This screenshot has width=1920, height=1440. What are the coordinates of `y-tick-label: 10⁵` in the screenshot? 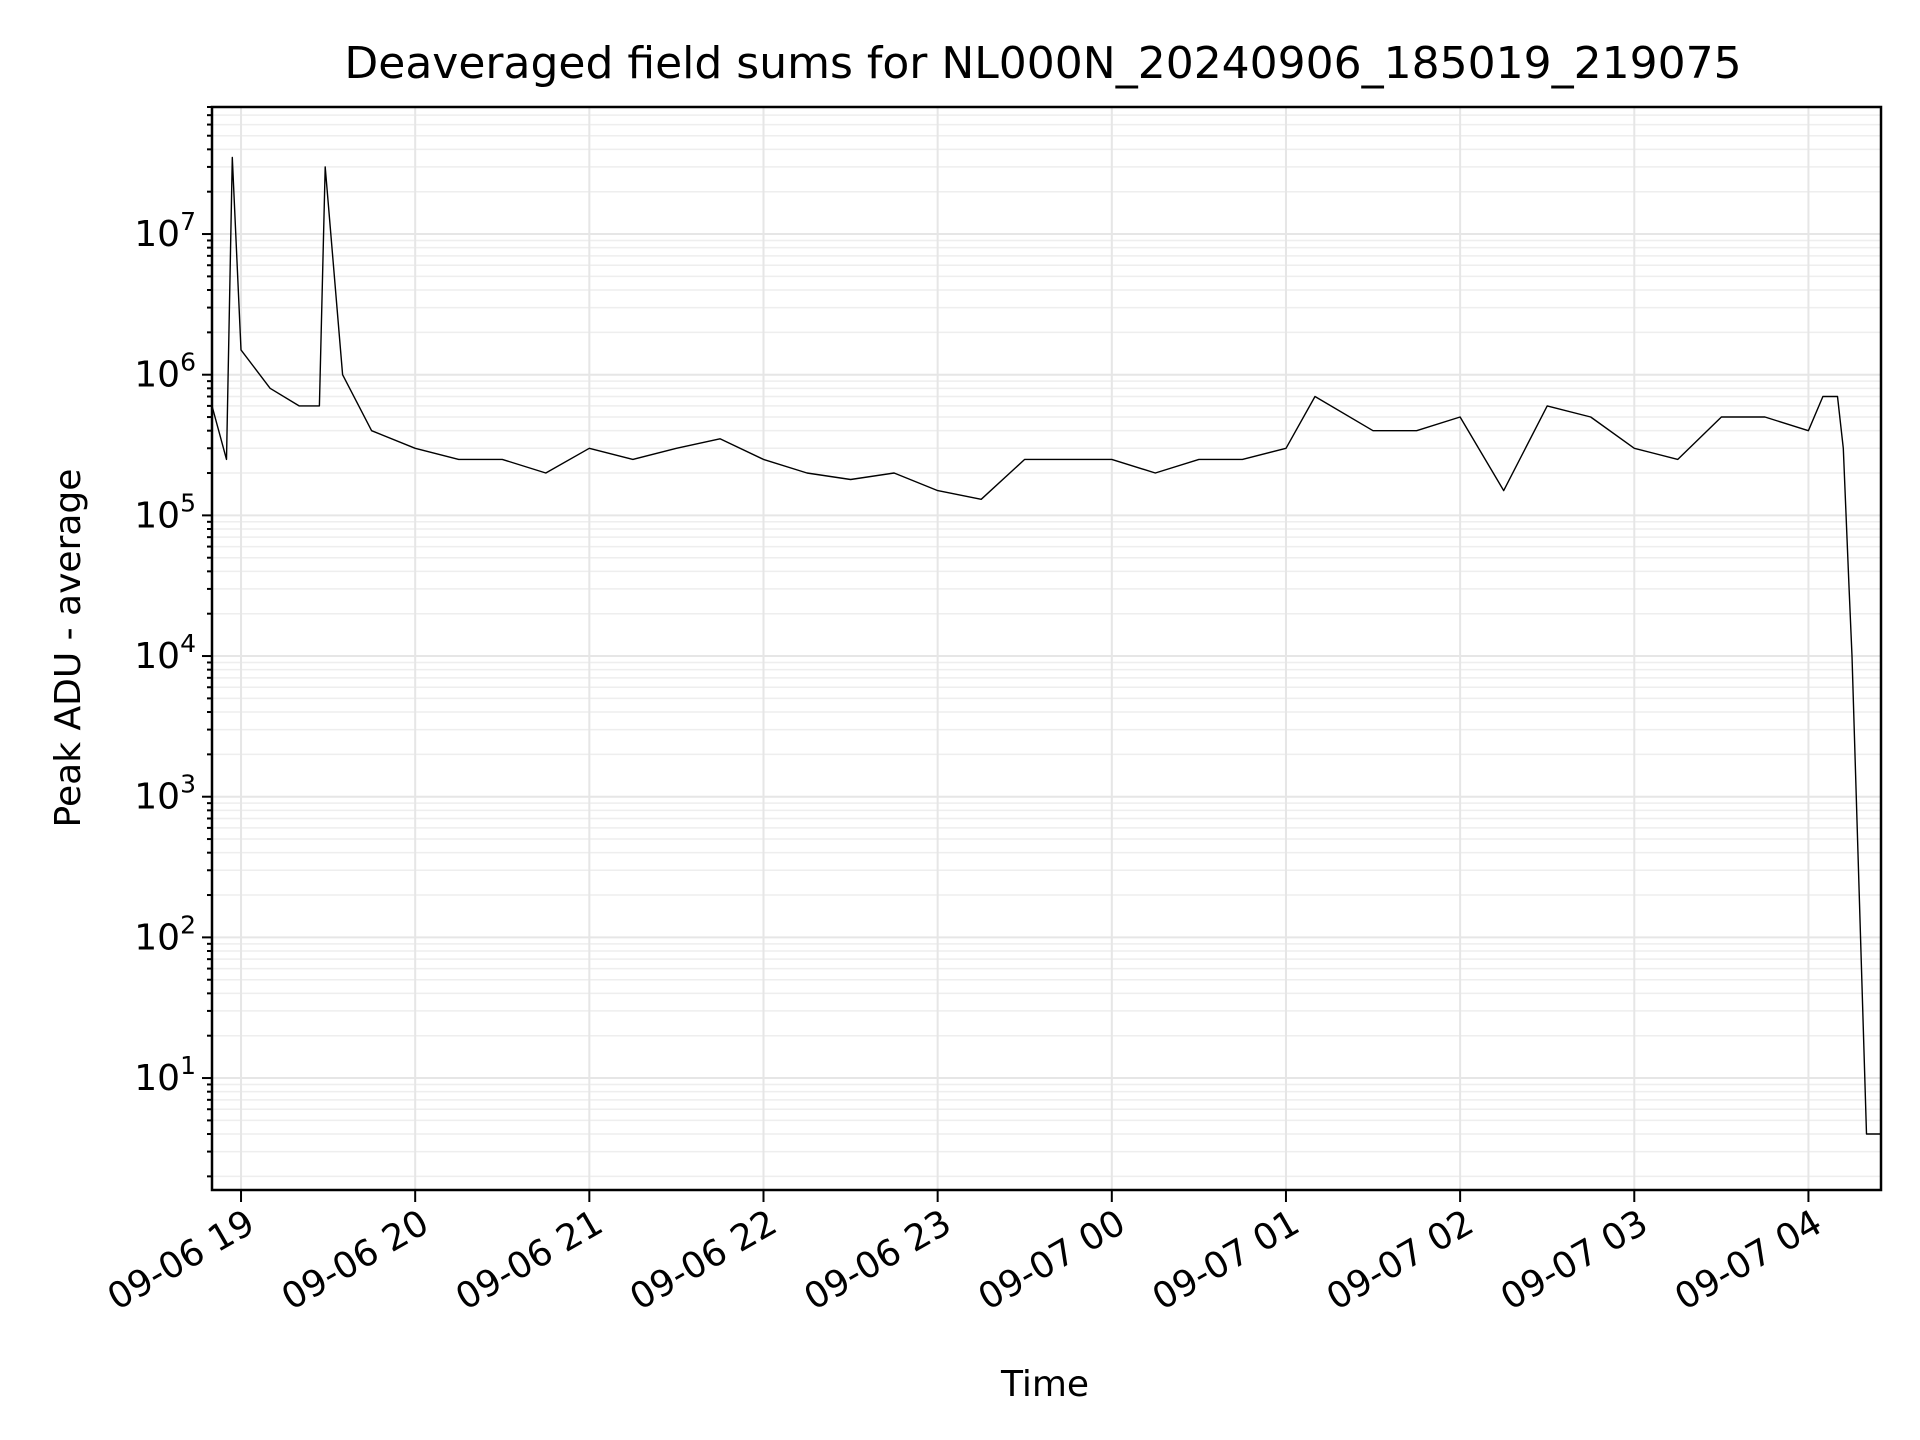 It's located at (165, 512).